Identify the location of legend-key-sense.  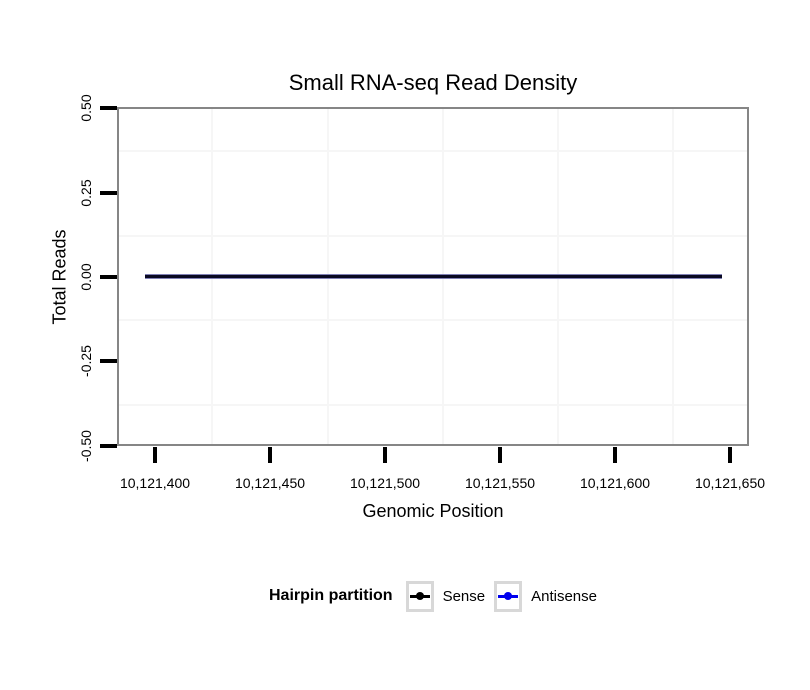
(419, 596).